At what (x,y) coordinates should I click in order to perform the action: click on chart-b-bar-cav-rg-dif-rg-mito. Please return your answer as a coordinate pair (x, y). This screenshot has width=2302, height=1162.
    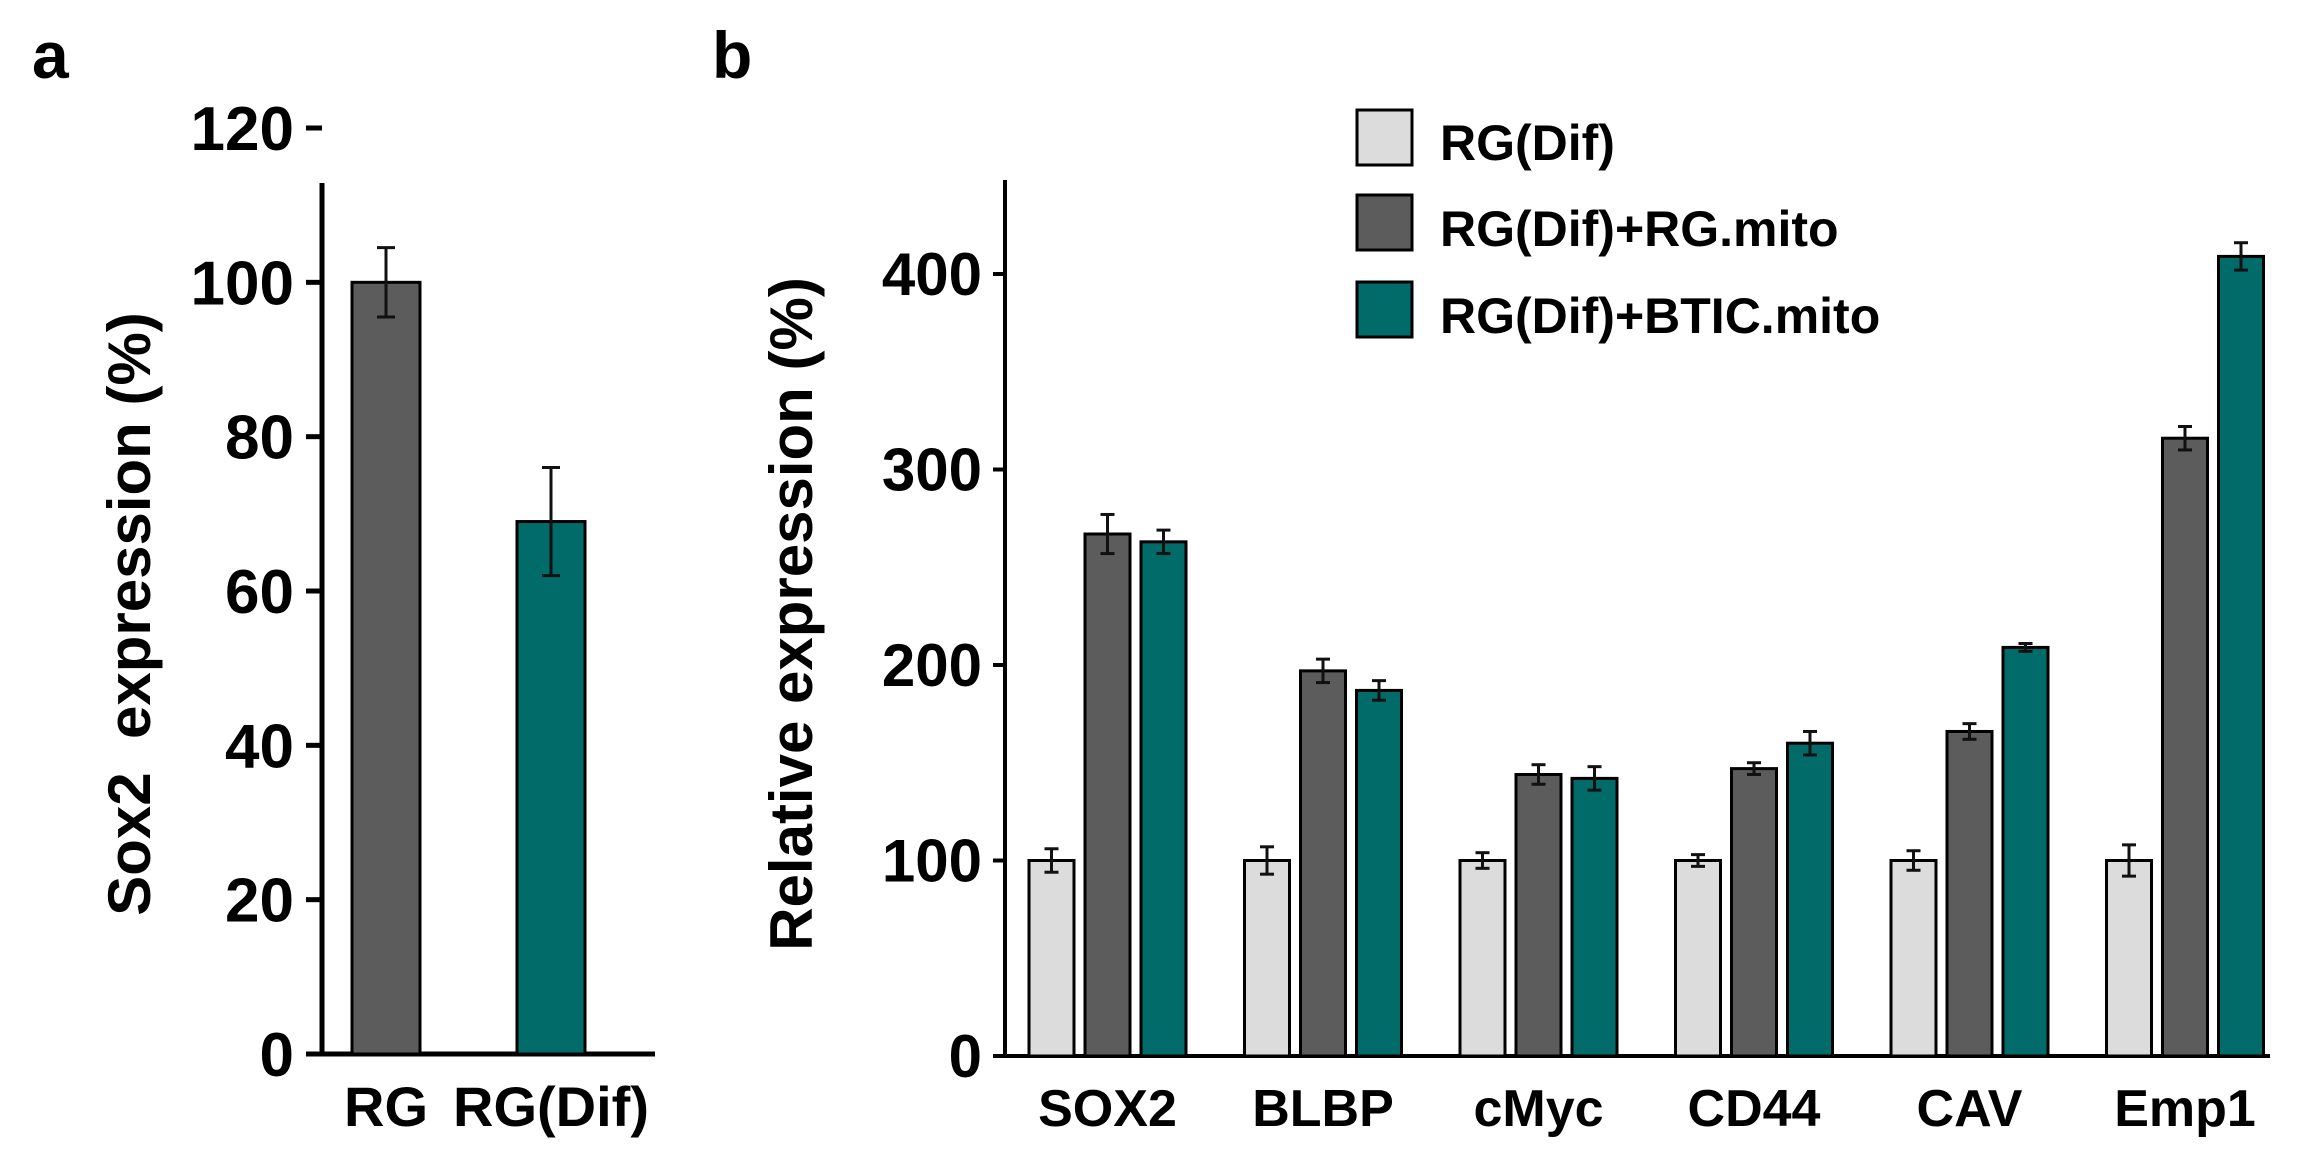
    Looking at the image, I should click on (1969, 893).